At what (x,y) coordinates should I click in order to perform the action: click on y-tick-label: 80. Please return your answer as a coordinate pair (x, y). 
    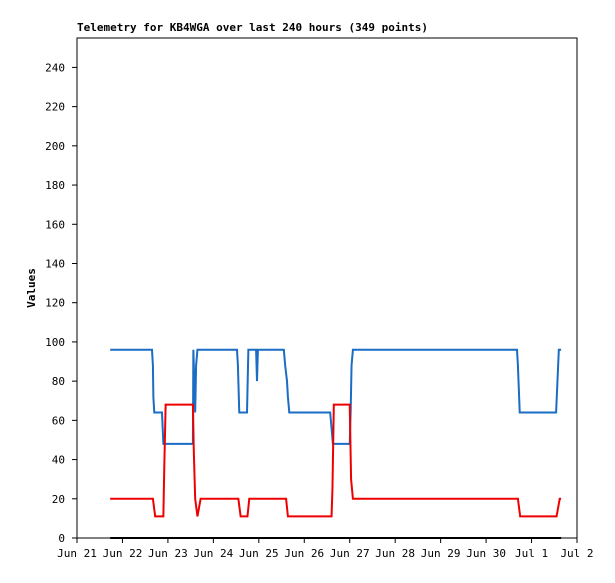
    Looking at the image, I should click on (58, 381).